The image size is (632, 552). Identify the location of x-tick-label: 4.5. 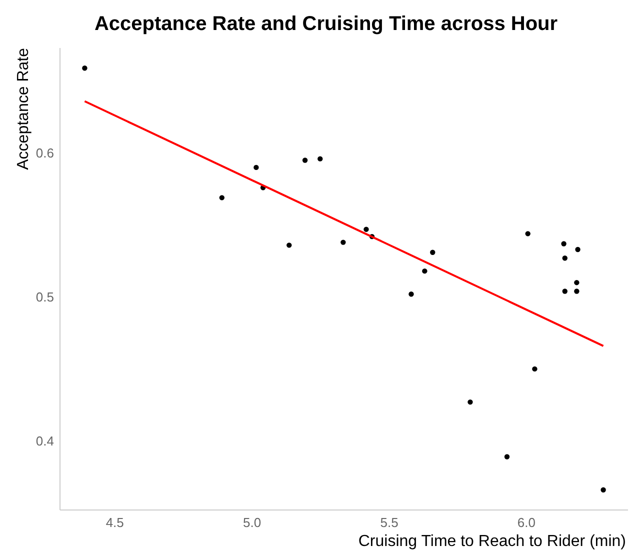
(115, 522).